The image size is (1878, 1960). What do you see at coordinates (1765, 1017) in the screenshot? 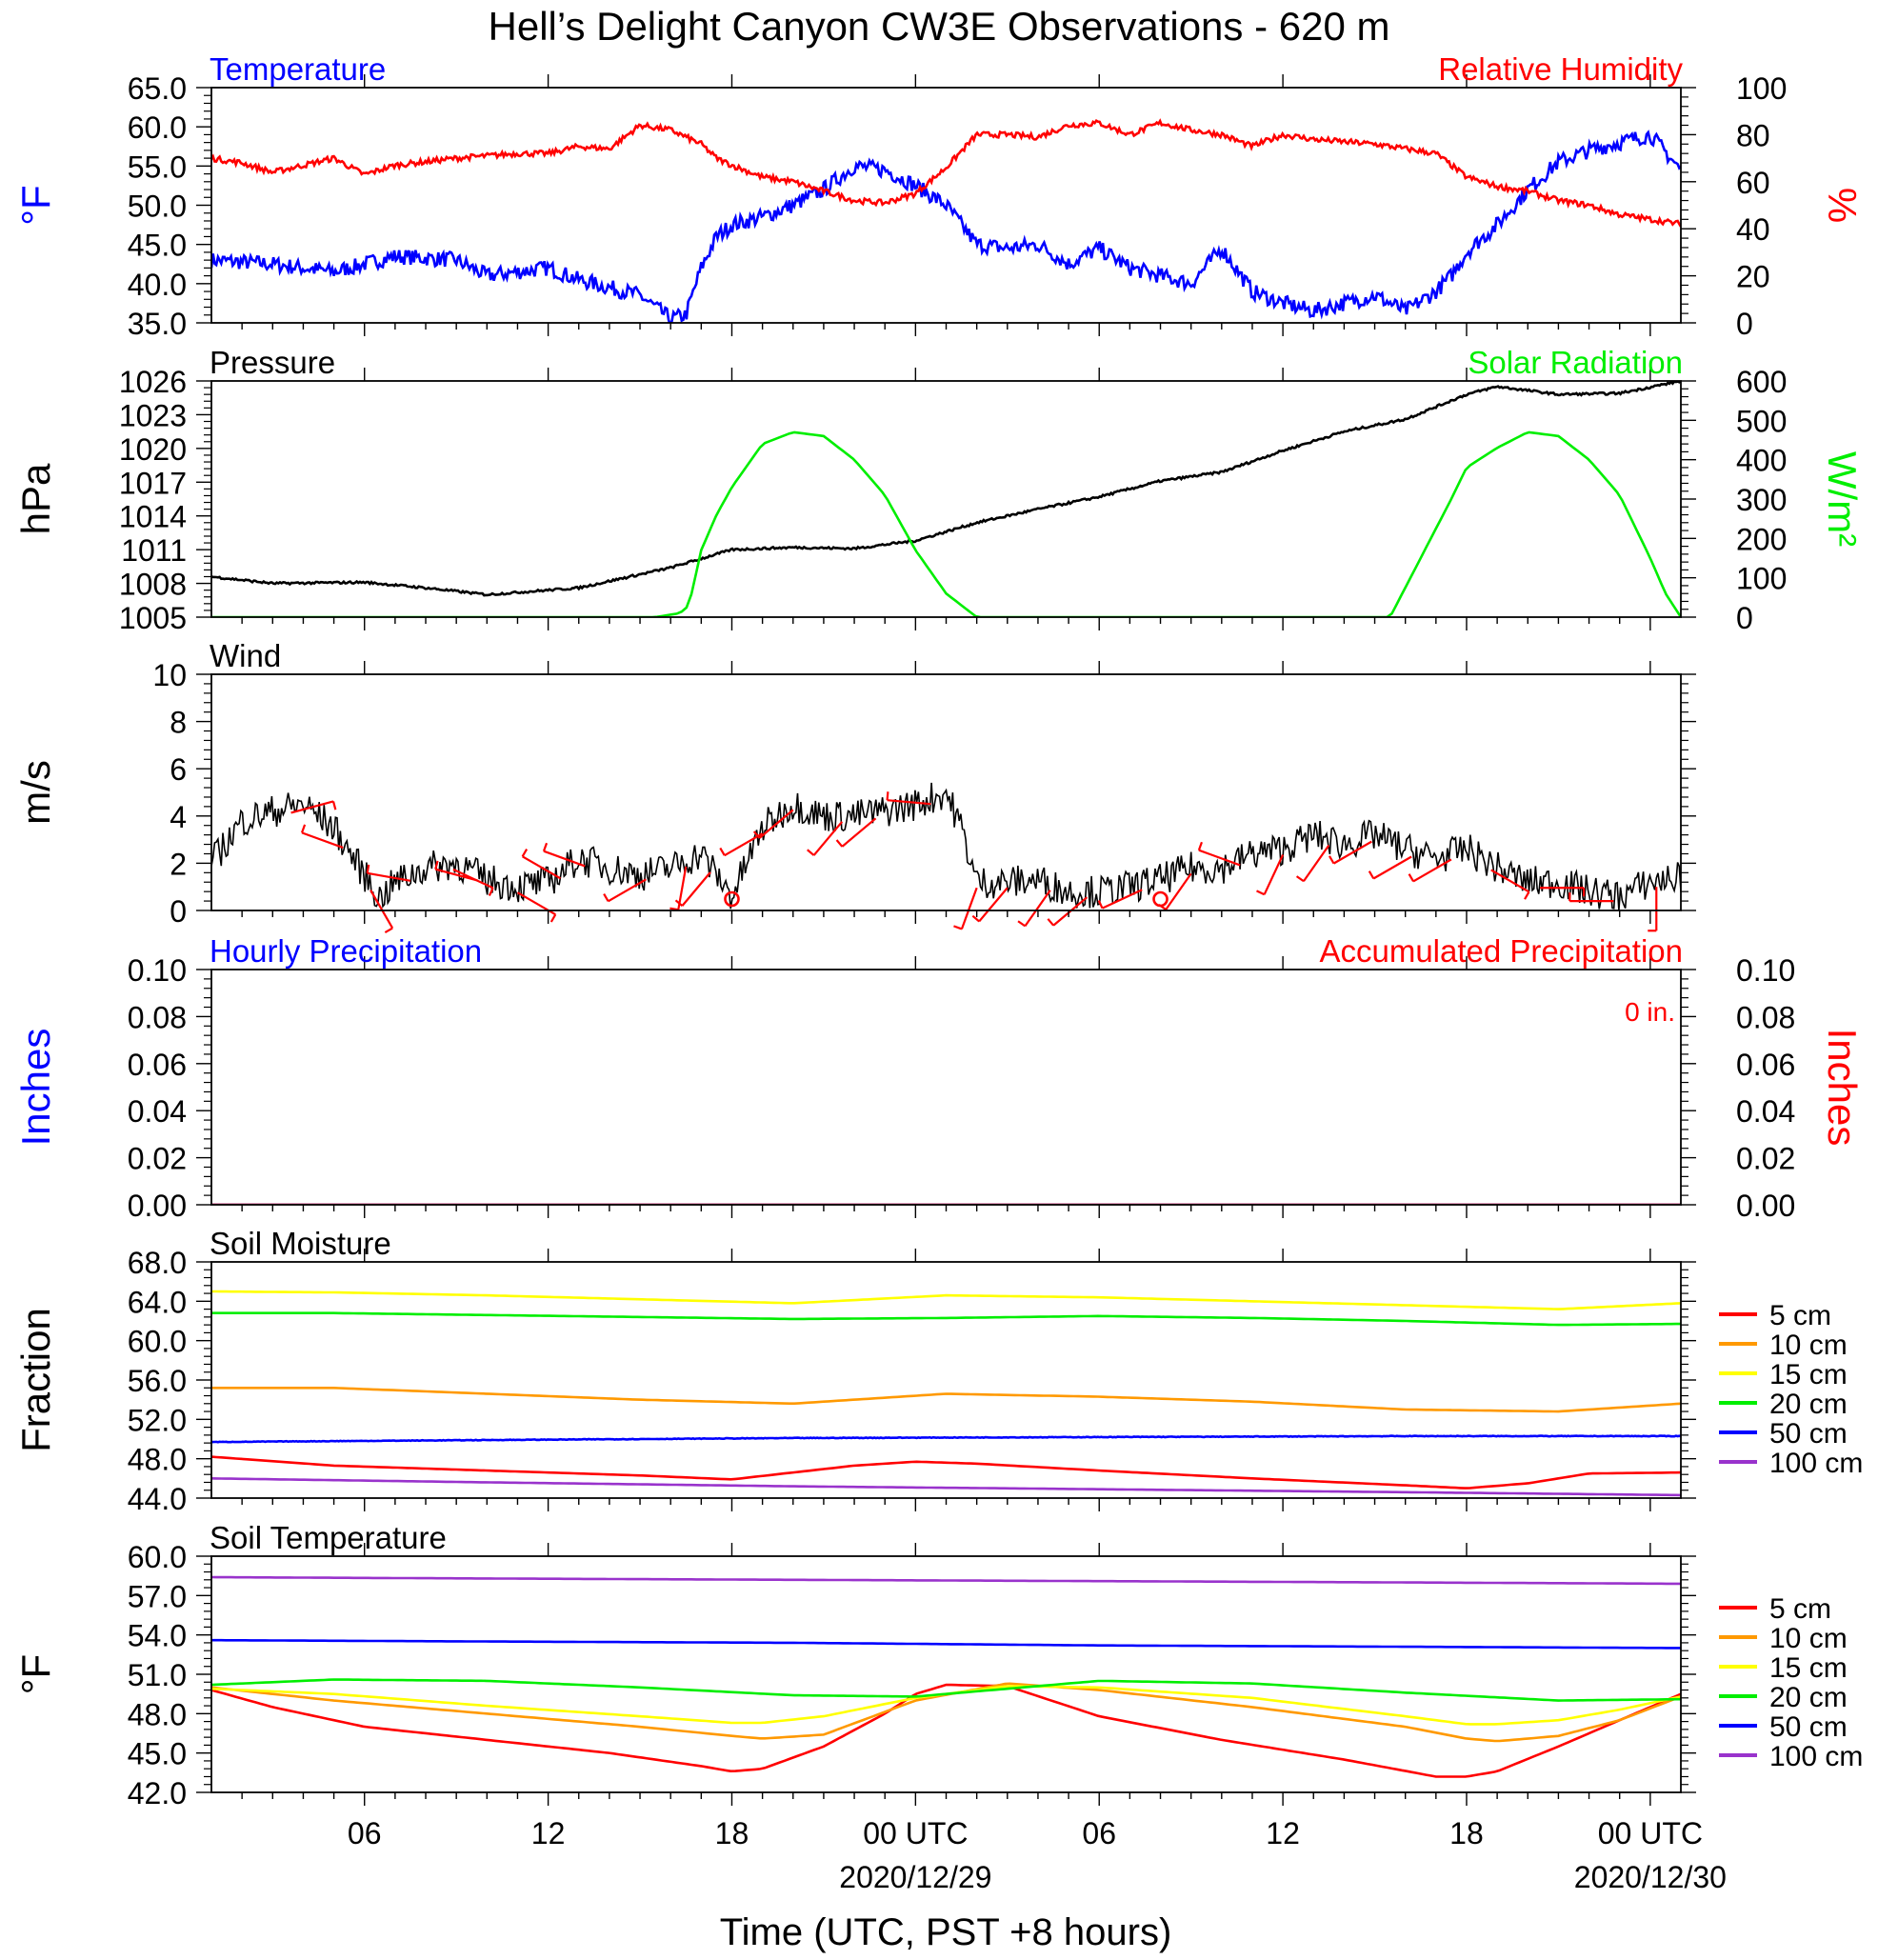
I see `y-tick-label-right: 0.08` at bounding box center [1765, 1017].